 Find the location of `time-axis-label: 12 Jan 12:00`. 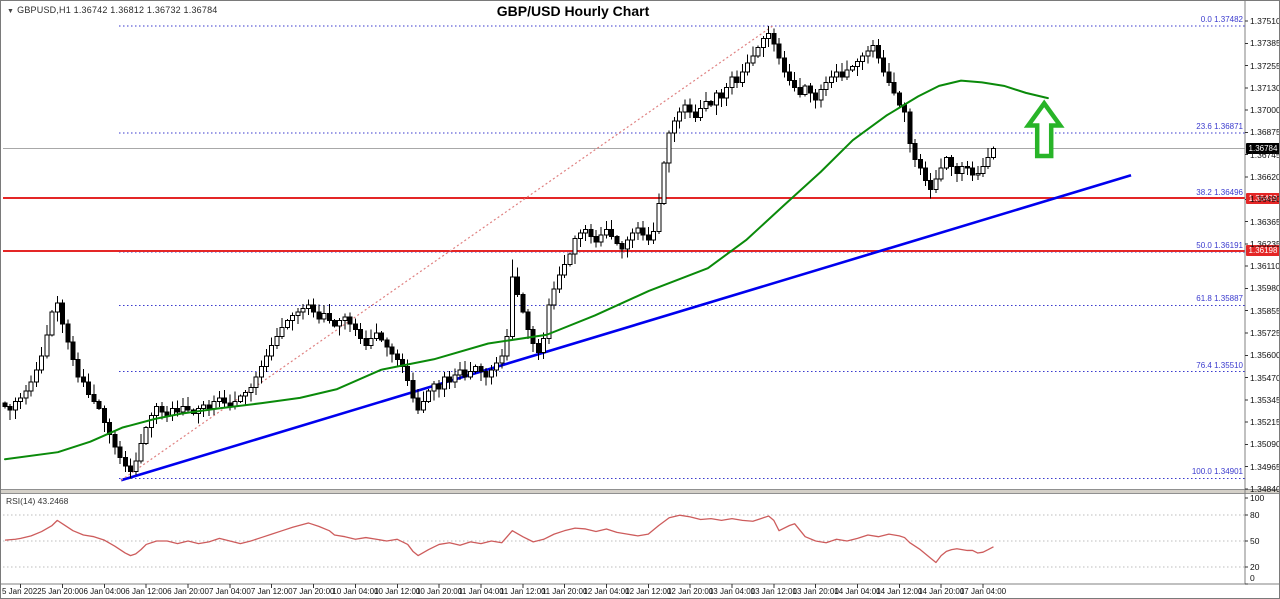

time-axis-label: 12 Jan 12:00 is located at coordinates (648, 591).